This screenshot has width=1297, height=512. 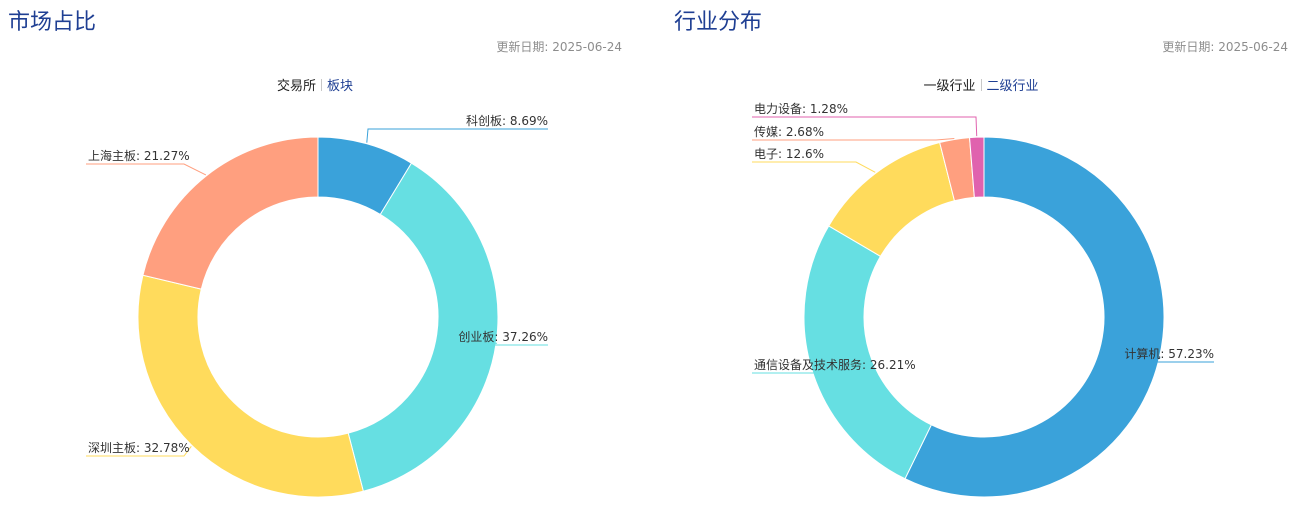 I want to click on market-update-date: 更新日期: 2025-06-24, so click(x=559, y=46).